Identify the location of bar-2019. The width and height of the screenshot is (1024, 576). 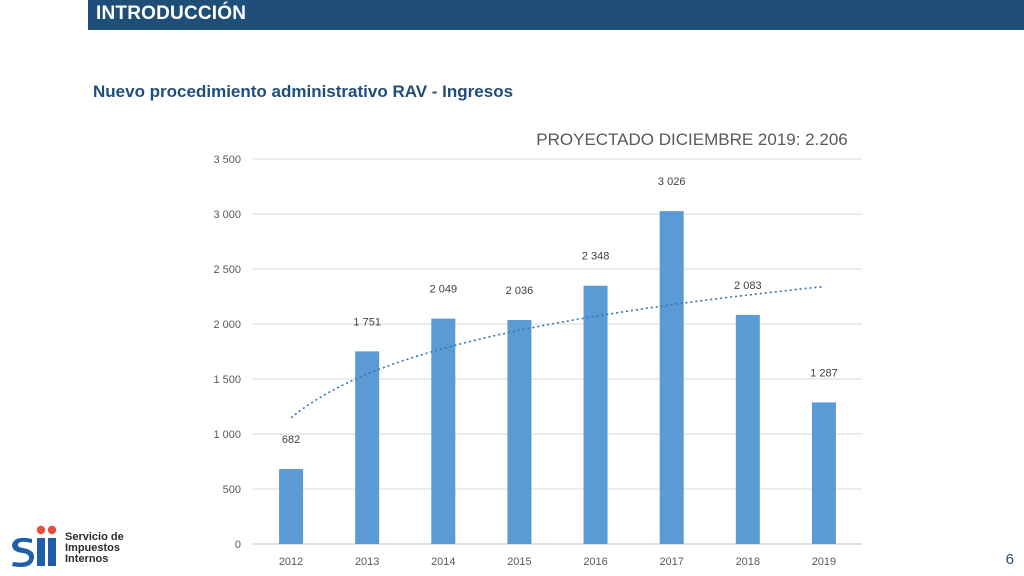
(823, 473).